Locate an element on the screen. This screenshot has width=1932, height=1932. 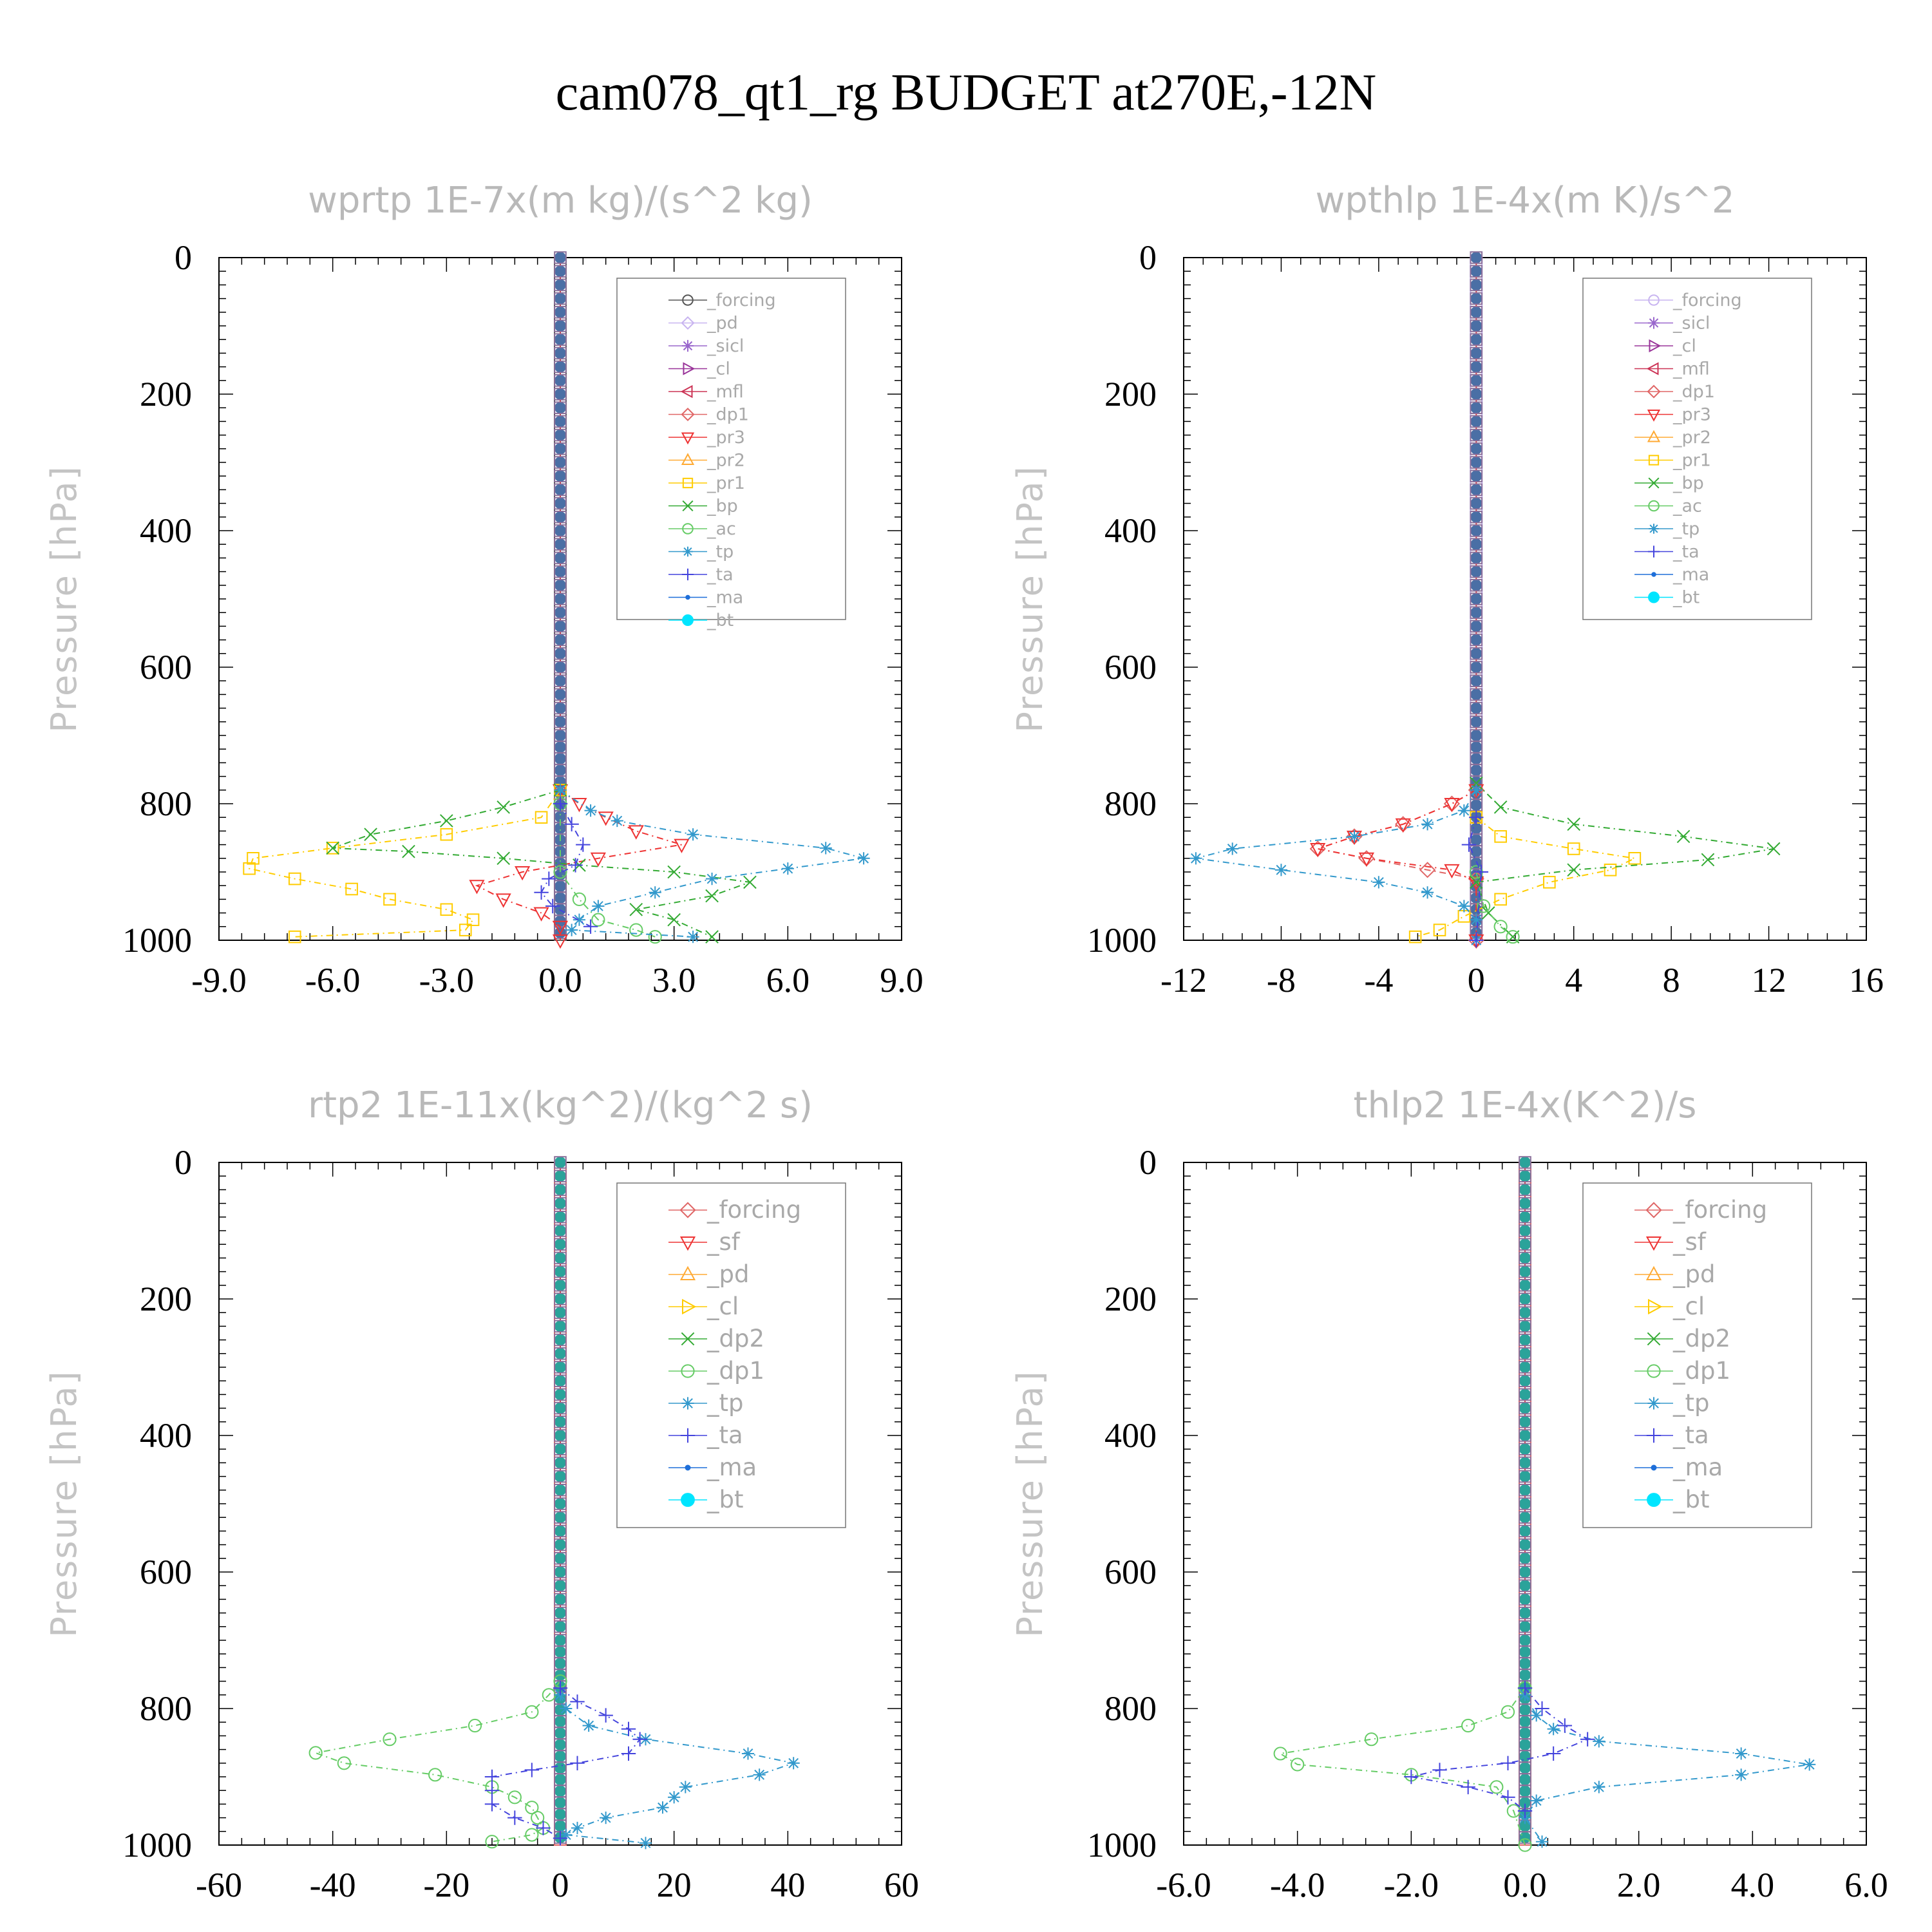
legend-entry: _pd is located at coordinates (727, 1274).